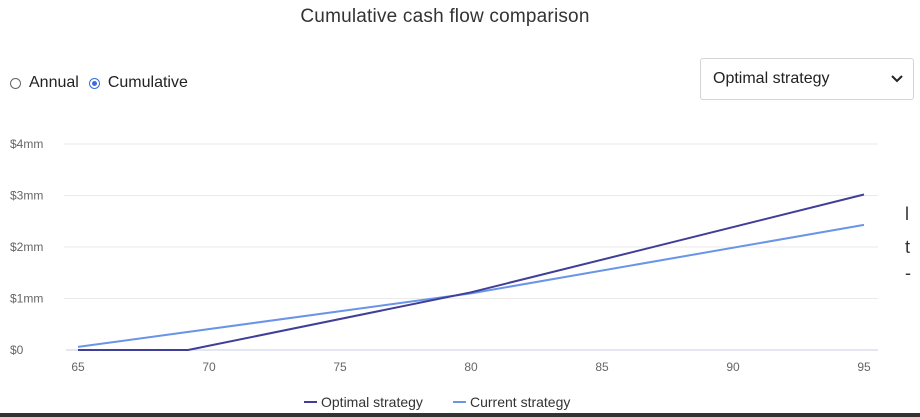 Image resolution: width=920 pixels, height=417 pixels. Describe the element at coordinates (17, 350) in the screenshot. I see `y-tick-label: $0` at that location.